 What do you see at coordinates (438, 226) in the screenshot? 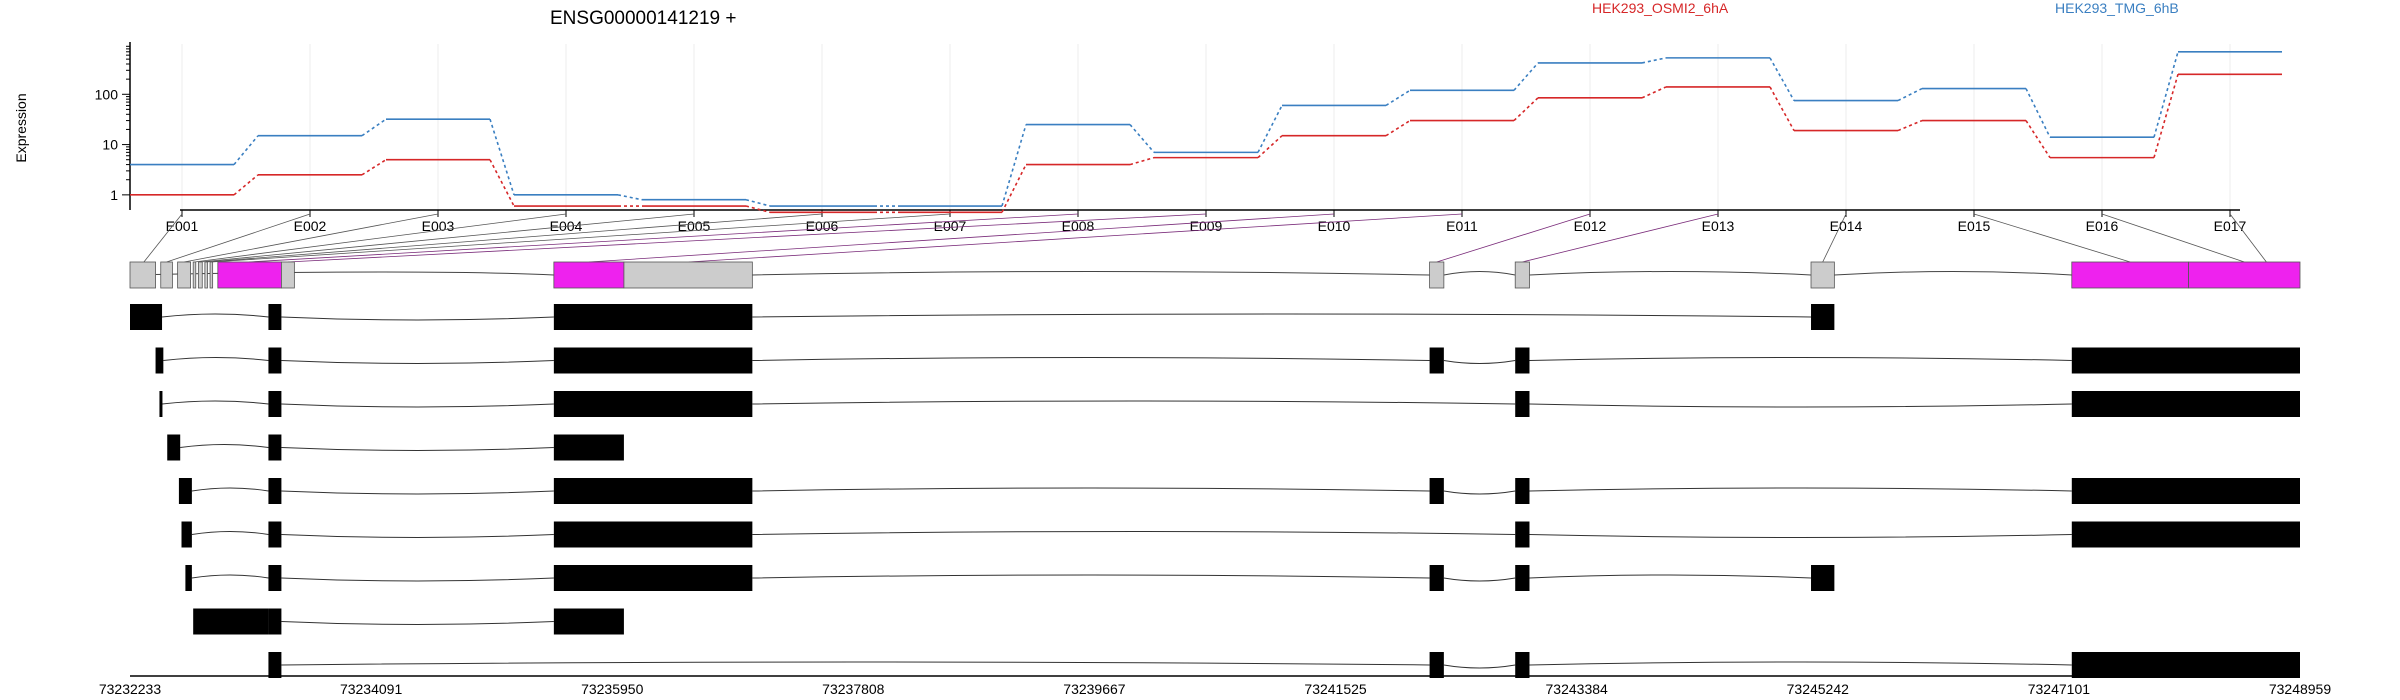
I see `x-tick-label: E003` at bounding box center [438, 226].